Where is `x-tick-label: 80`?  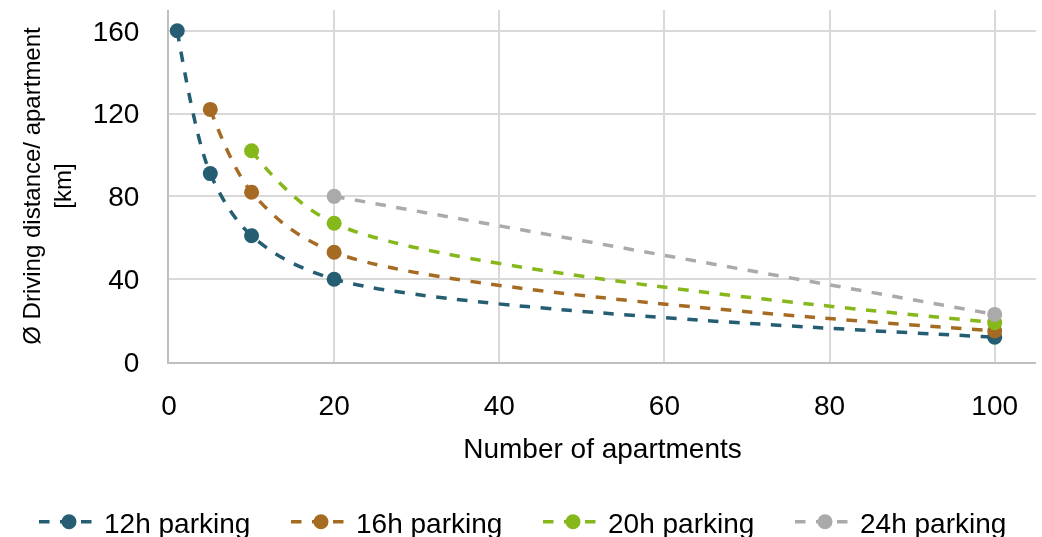
x-tick-label: 80 is located at coordinates (829, 405).